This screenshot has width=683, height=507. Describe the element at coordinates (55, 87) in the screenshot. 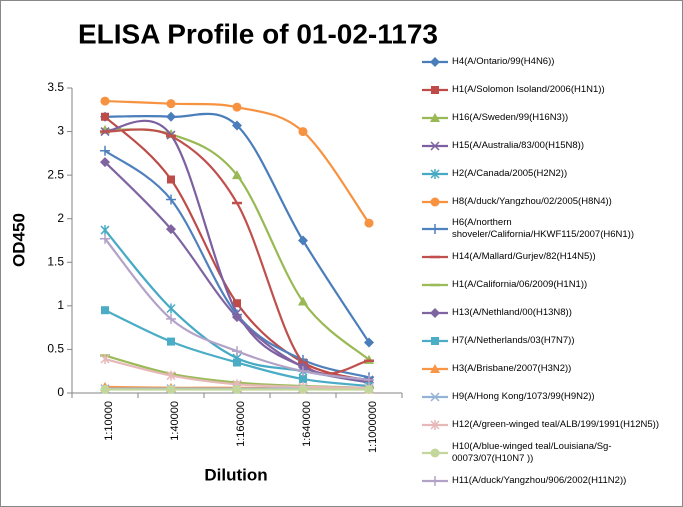

I see `y-tick-label: 3.5` at that location.